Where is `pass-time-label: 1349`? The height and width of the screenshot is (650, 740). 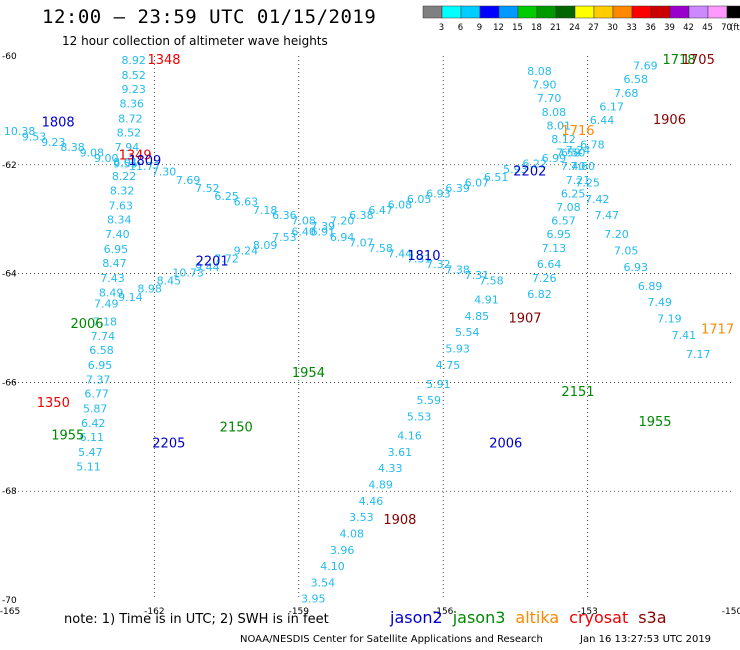
pass-time-label: 1349 is located at coordinates (135, 155).